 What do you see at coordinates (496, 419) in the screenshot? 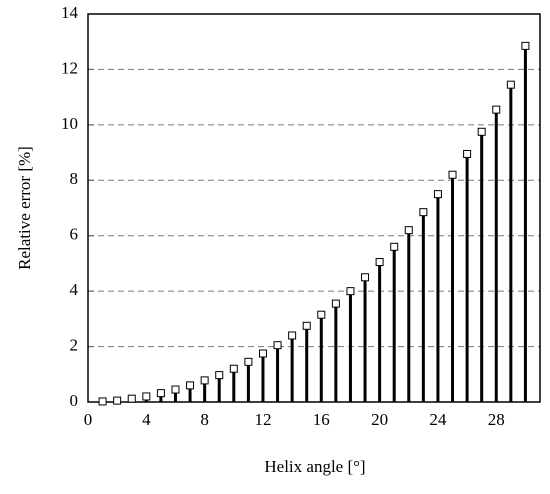
I see `x-tick-label: 28` at bounding box center [496, 419].